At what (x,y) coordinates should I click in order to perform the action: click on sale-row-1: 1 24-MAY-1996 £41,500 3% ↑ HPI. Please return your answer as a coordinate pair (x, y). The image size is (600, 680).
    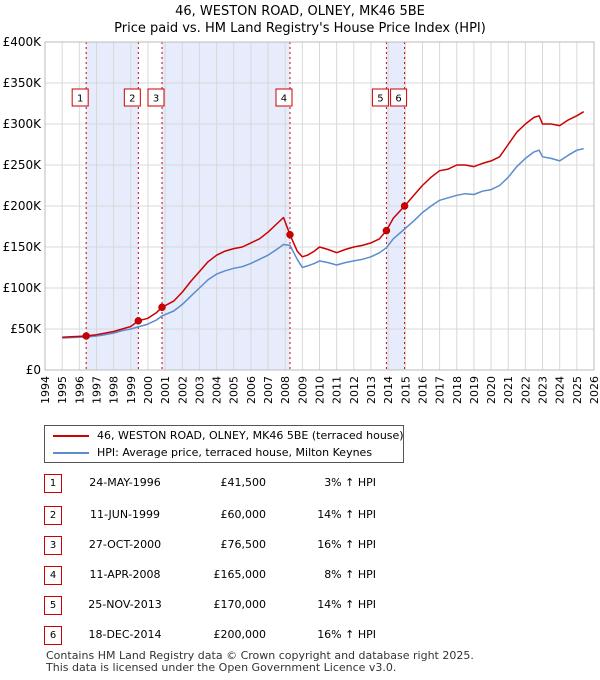
    Looking at the image, I should click on (300, 484).